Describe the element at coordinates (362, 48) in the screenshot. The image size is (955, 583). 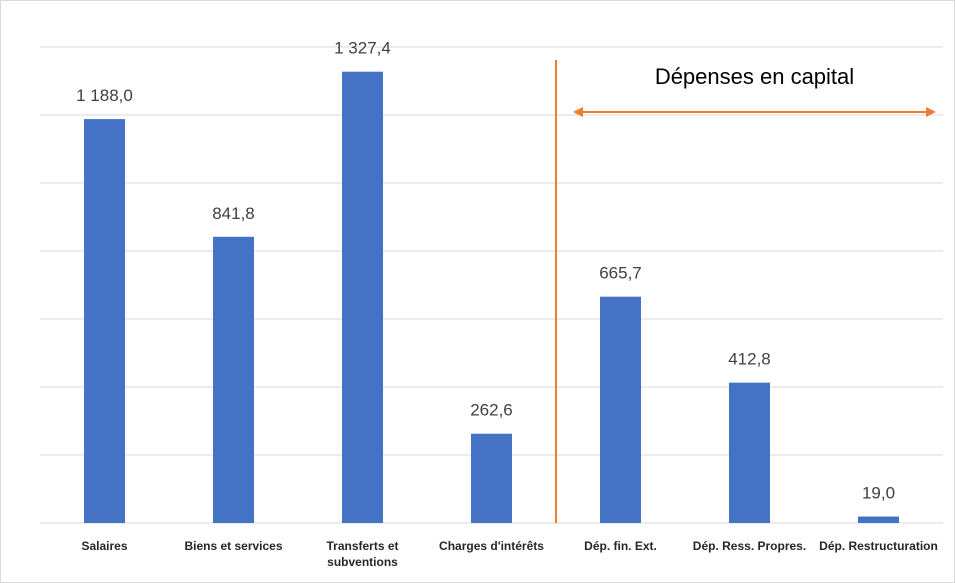
I see `data-label: 1 327,4` at that location.